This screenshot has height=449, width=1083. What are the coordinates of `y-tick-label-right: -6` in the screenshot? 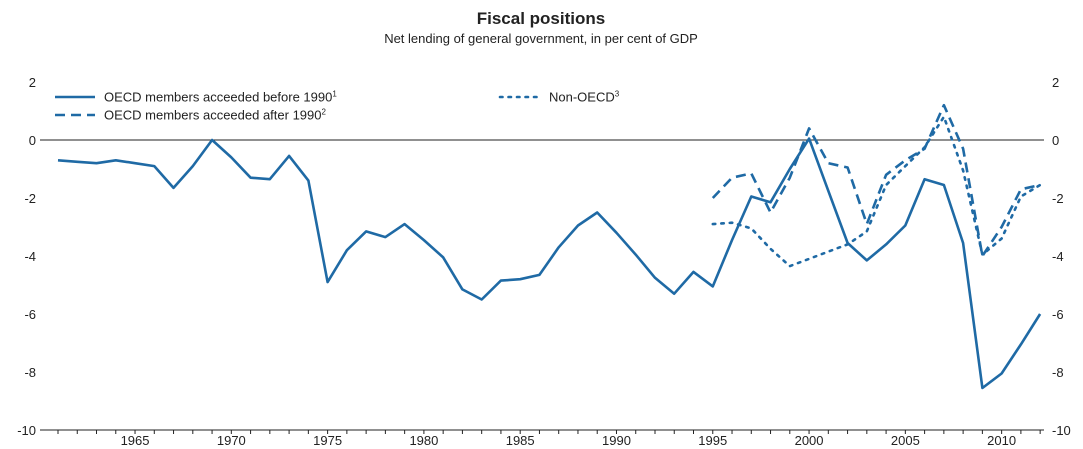 It's located at (1058, 314).